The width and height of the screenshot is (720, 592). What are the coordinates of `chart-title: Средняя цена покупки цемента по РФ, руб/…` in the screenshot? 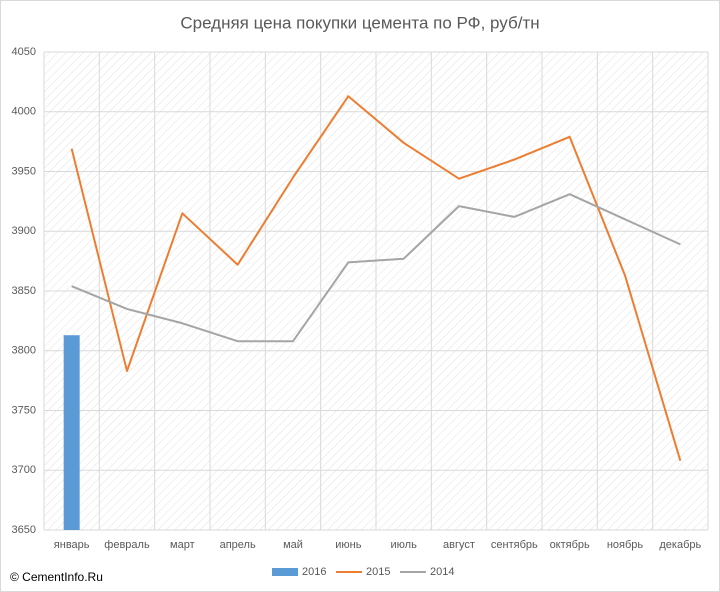 It's located at (359, 22).